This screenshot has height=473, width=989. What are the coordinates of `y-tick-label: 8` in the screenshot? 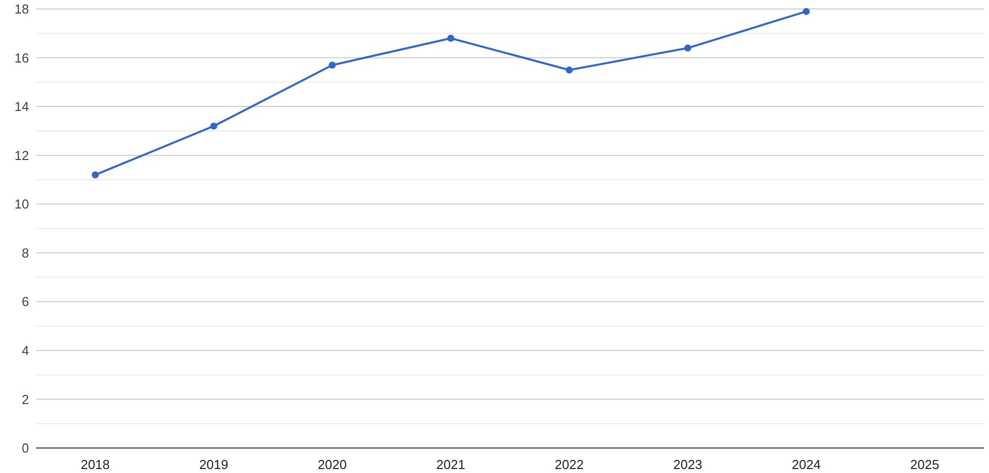 It's located at (25, 252).